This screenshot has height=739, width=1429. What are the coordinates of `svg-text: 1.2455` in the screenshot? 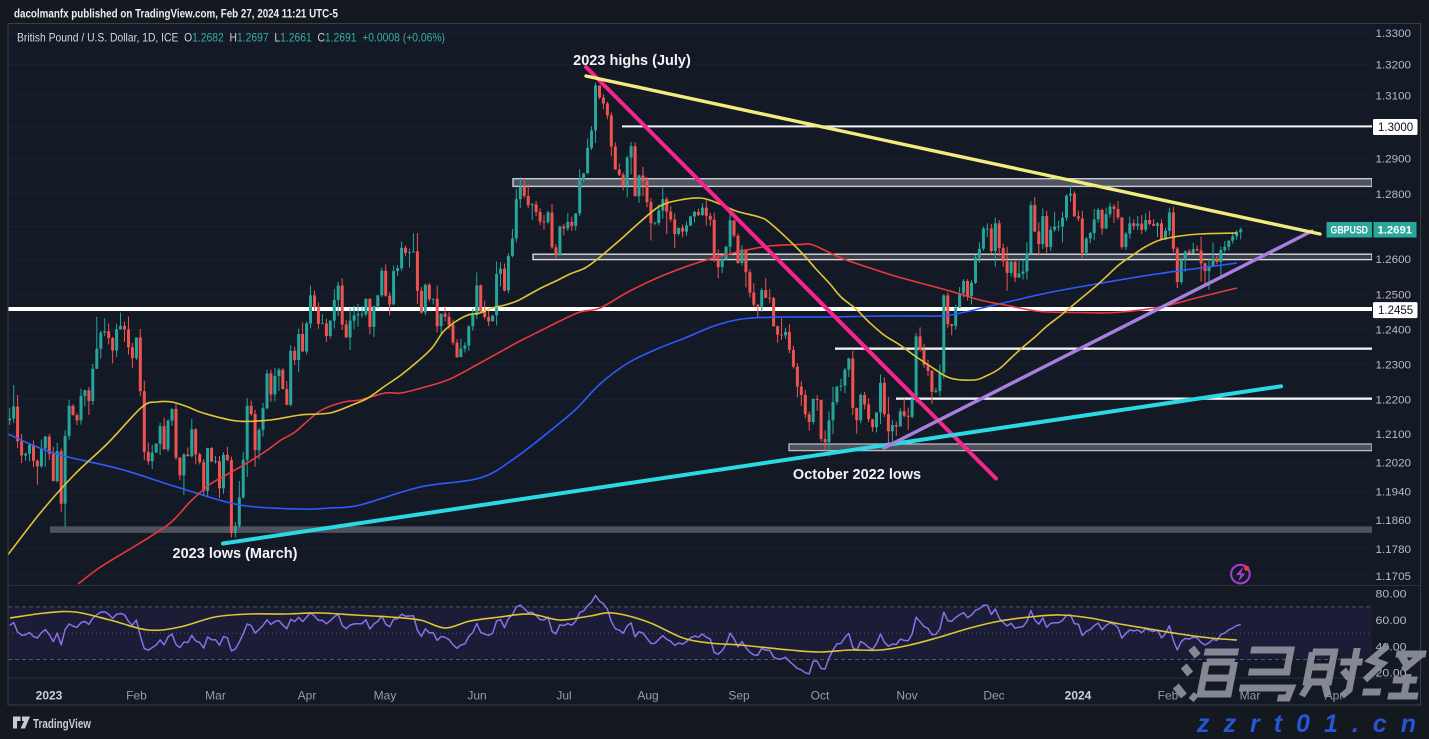 It's located at (1395, 311).